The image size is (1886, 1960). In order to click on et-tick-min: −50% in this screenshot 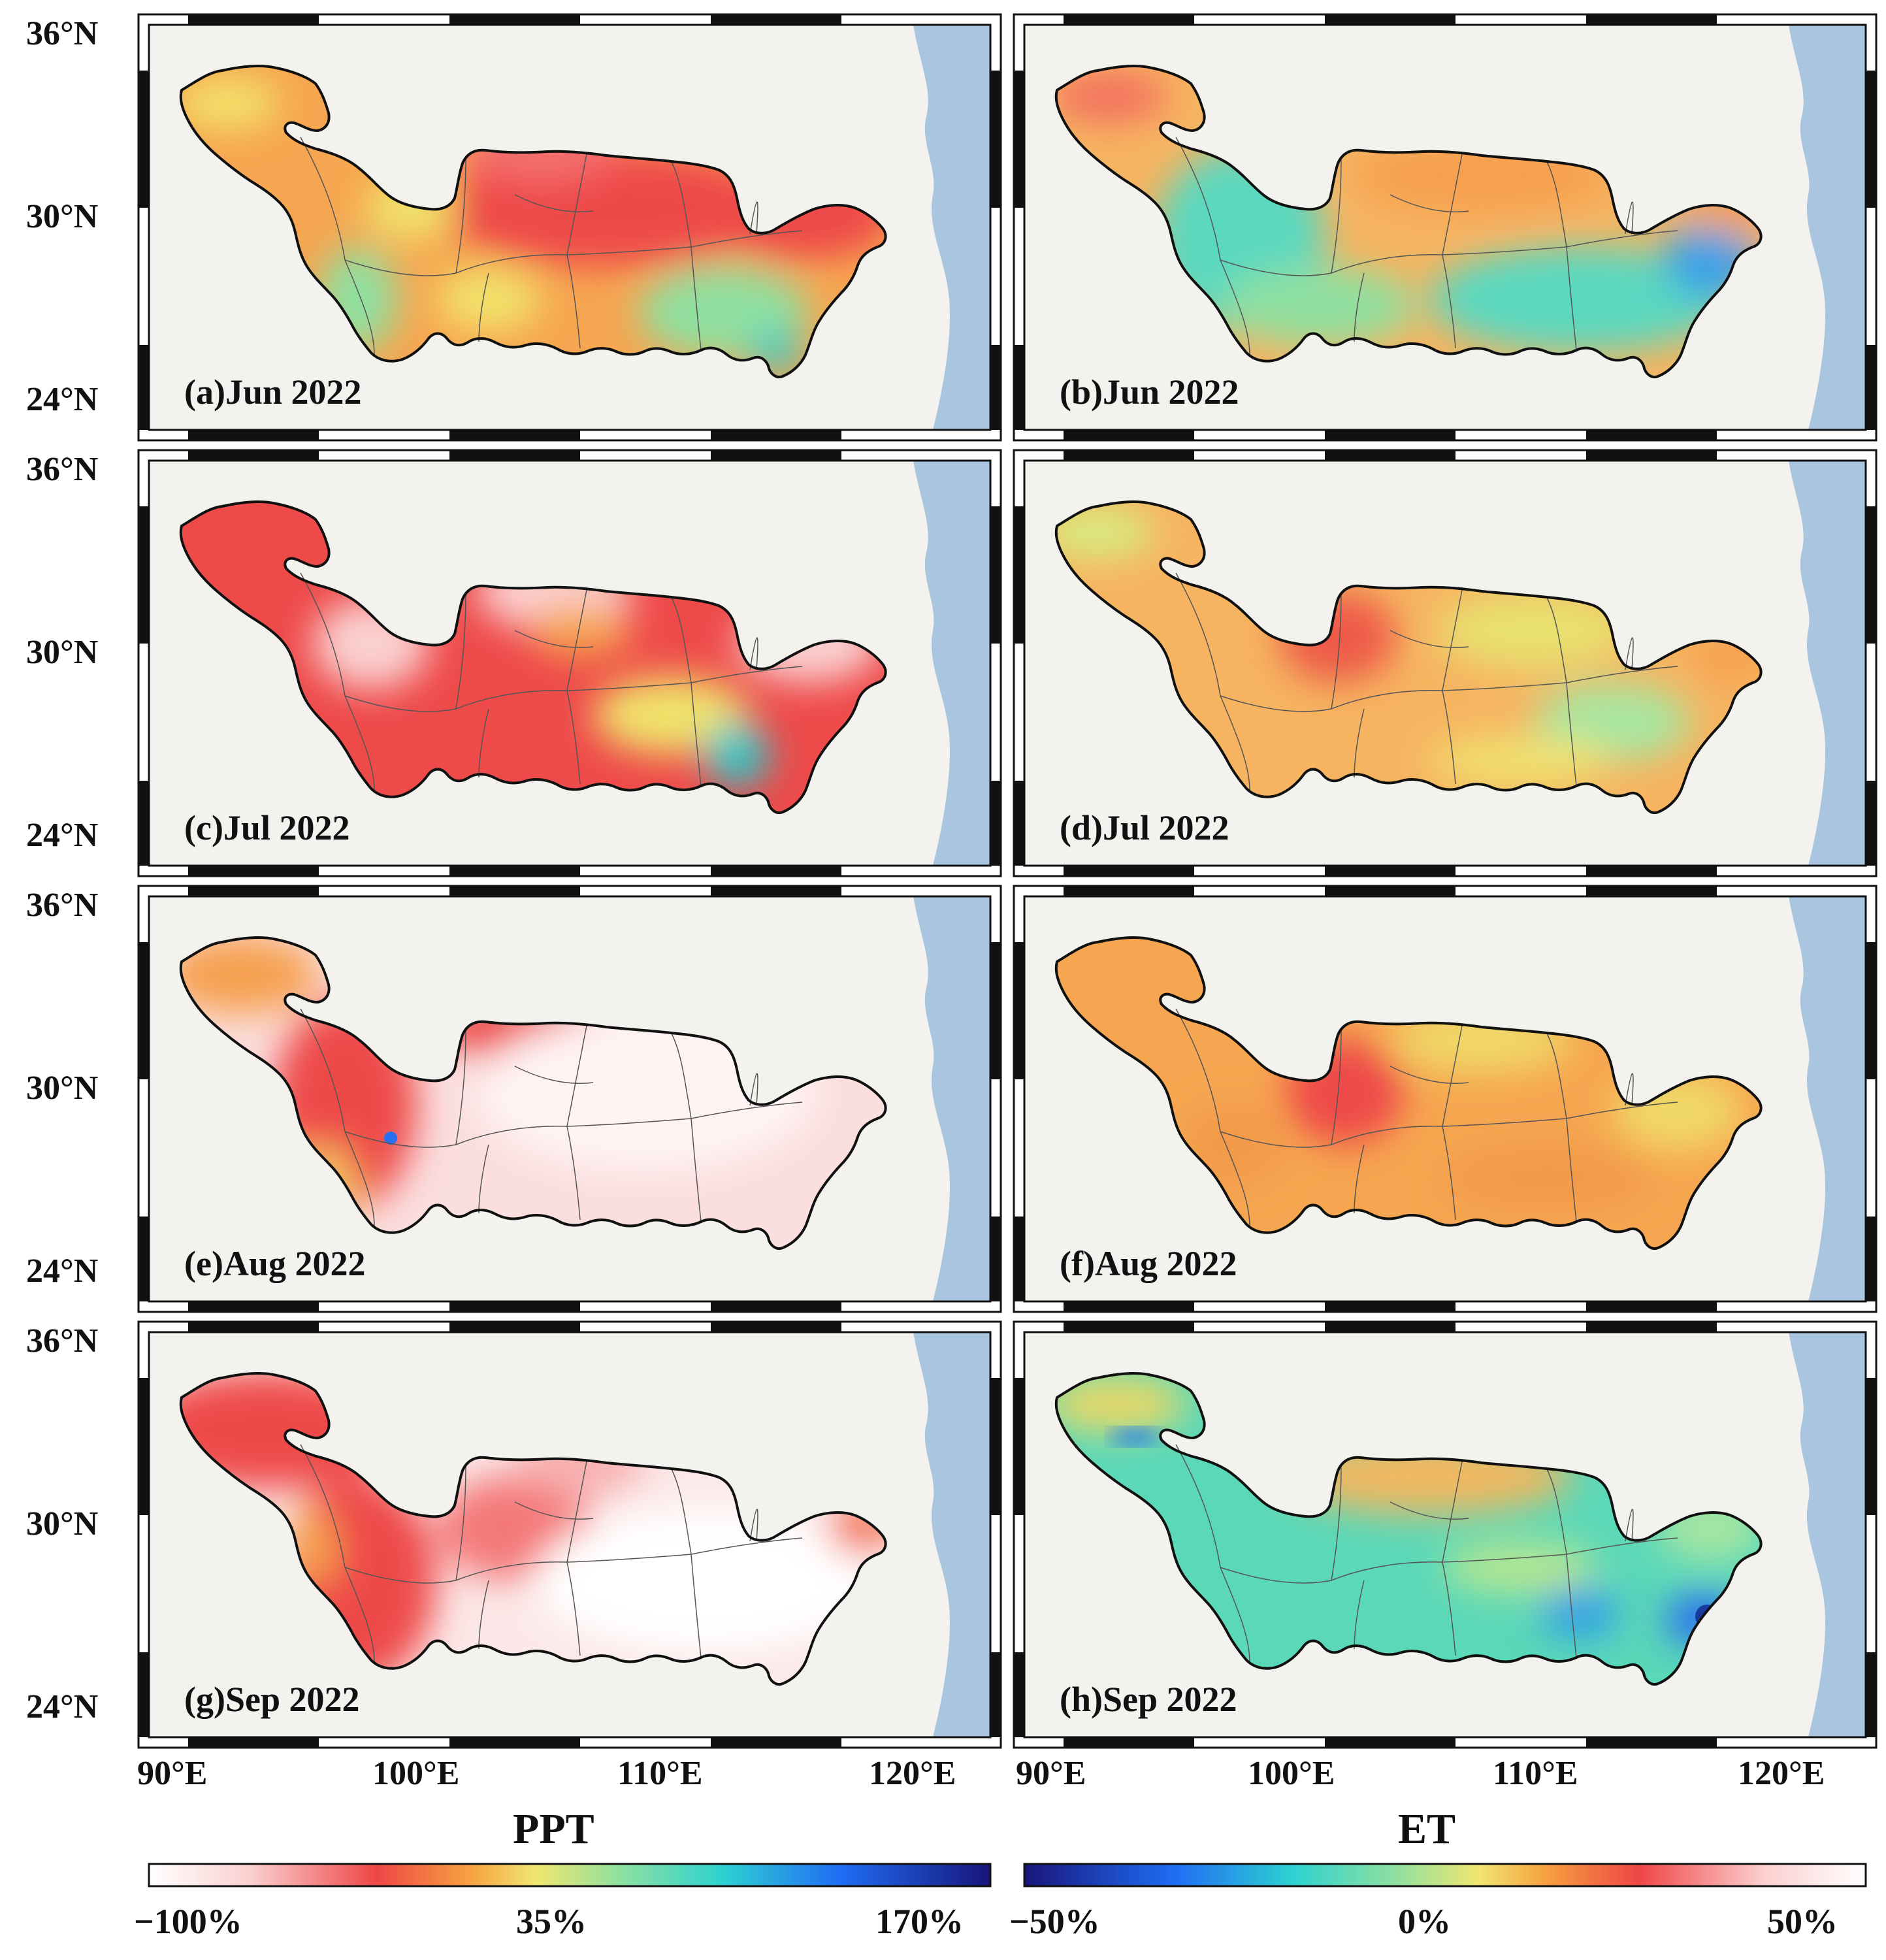, I will do `click(1054, 1921)`.